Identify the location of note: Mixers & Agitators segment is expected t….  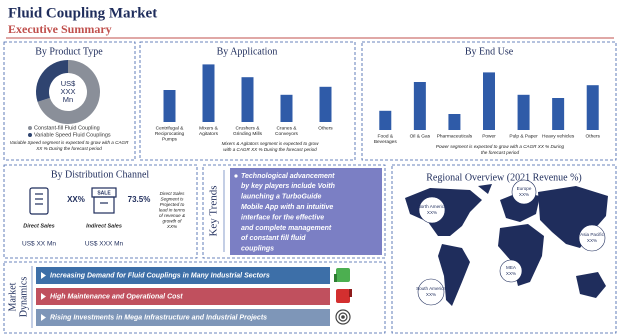
(271, 143).